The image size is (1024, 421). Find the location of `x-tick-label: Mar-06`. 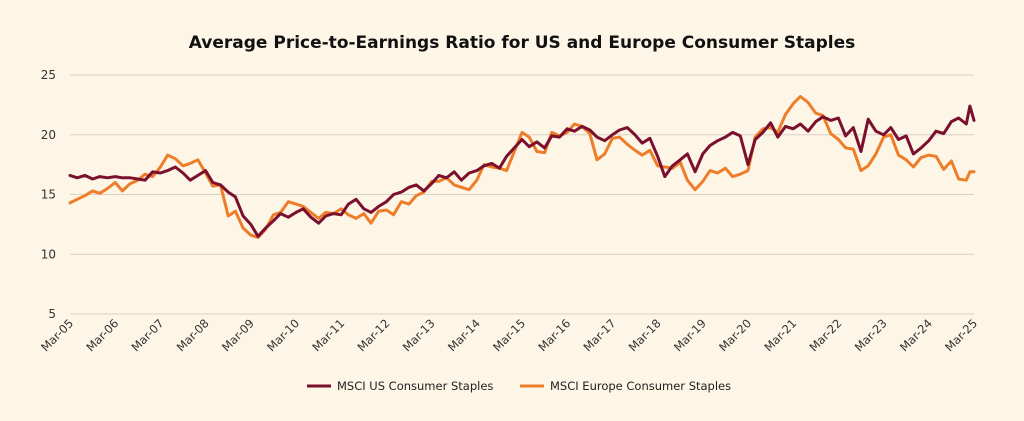

x-tick-label: Mar-06 is located at coordinates (102, 335).